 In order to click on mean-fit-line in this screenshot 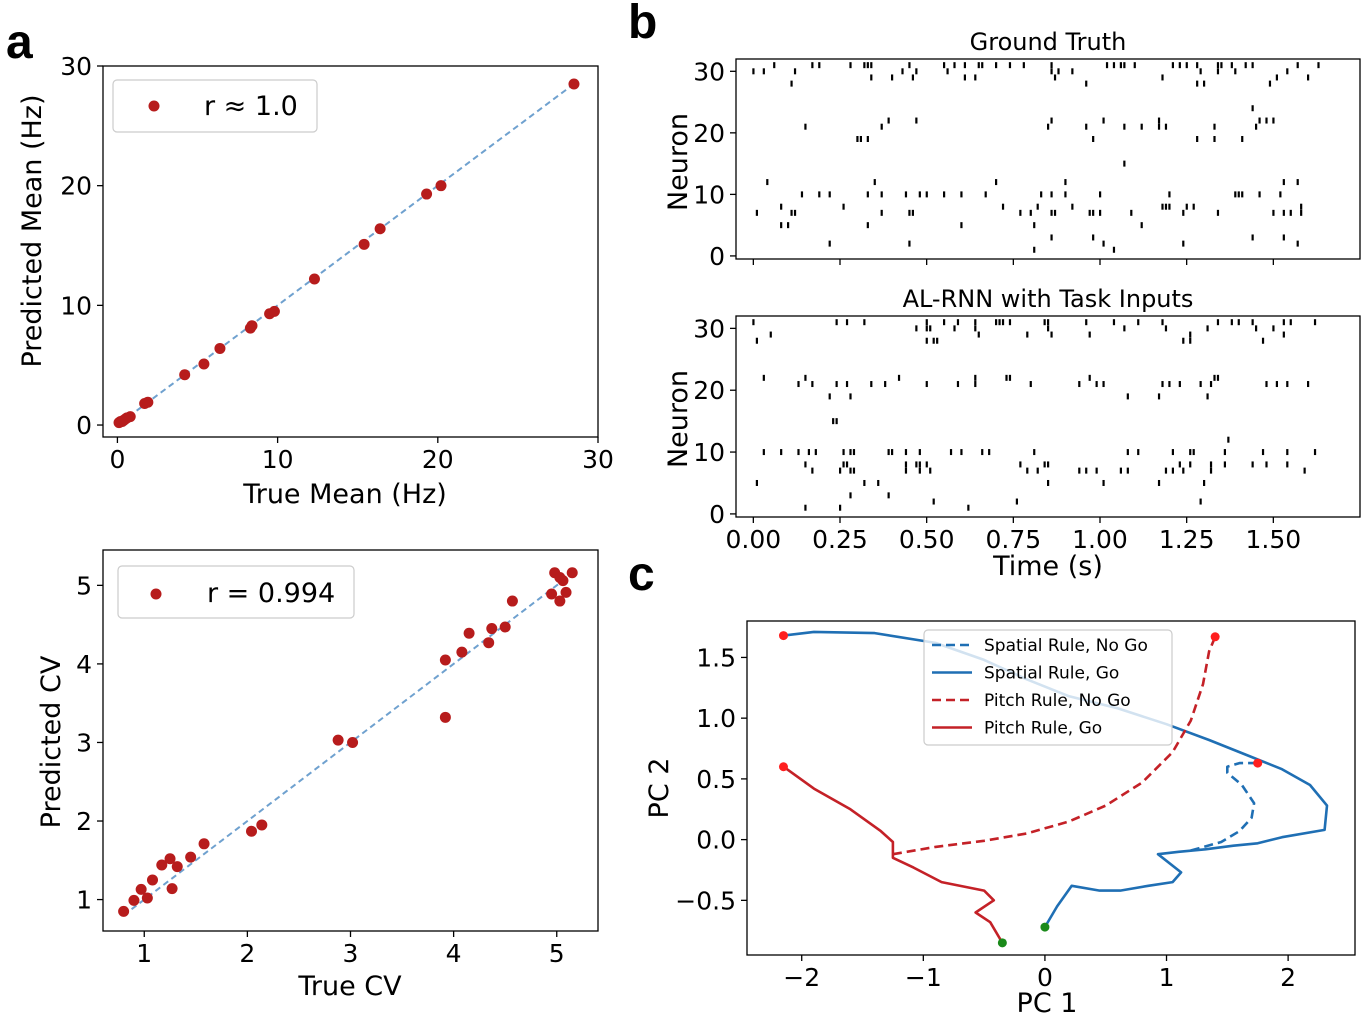, I will do `click(348, 252)`.